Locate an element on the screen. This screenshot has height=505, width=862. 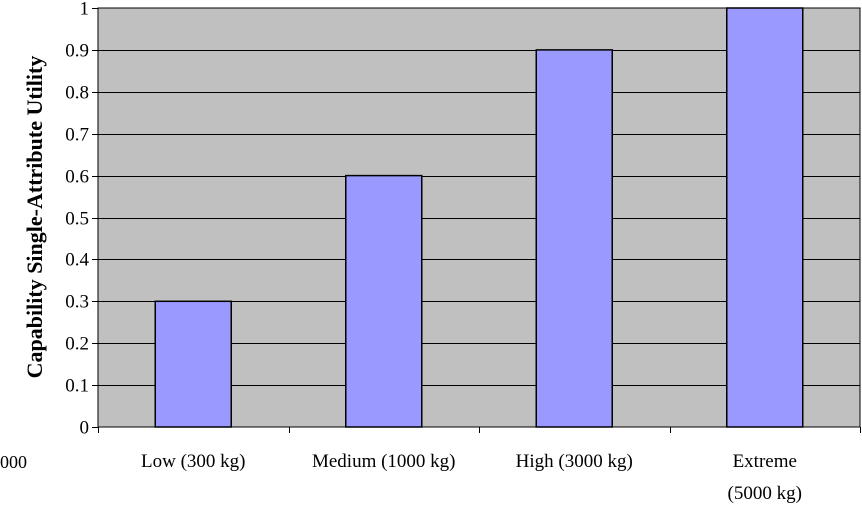
y-tick-label-4: 0.4 is located at coordinates (77, 260).